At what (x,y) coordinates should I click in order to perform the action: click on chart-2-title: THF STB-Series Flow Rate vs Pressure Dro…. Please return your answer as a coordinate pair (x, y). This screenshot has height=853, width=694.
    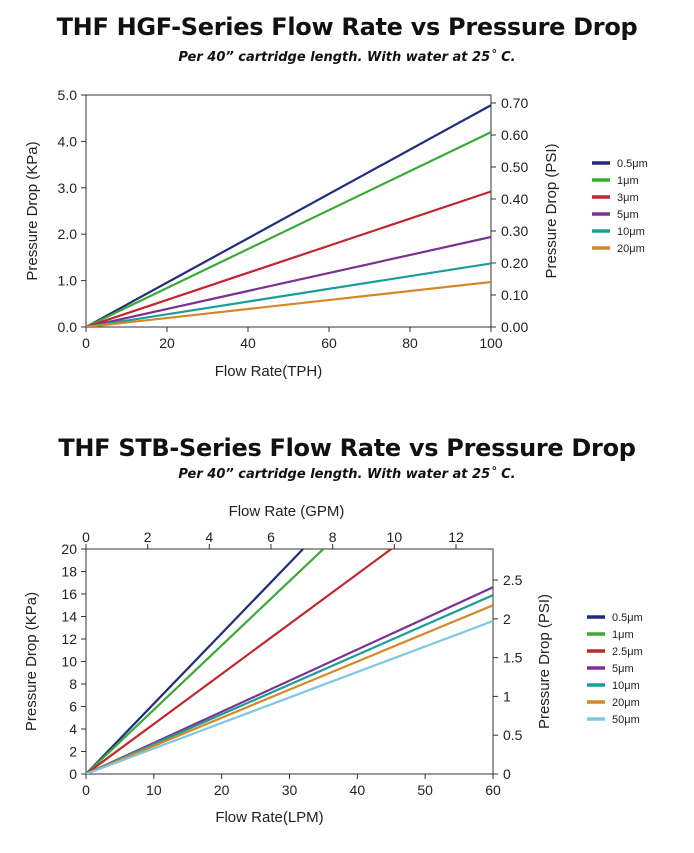
    Looking at the image, I should click on (347, 448).